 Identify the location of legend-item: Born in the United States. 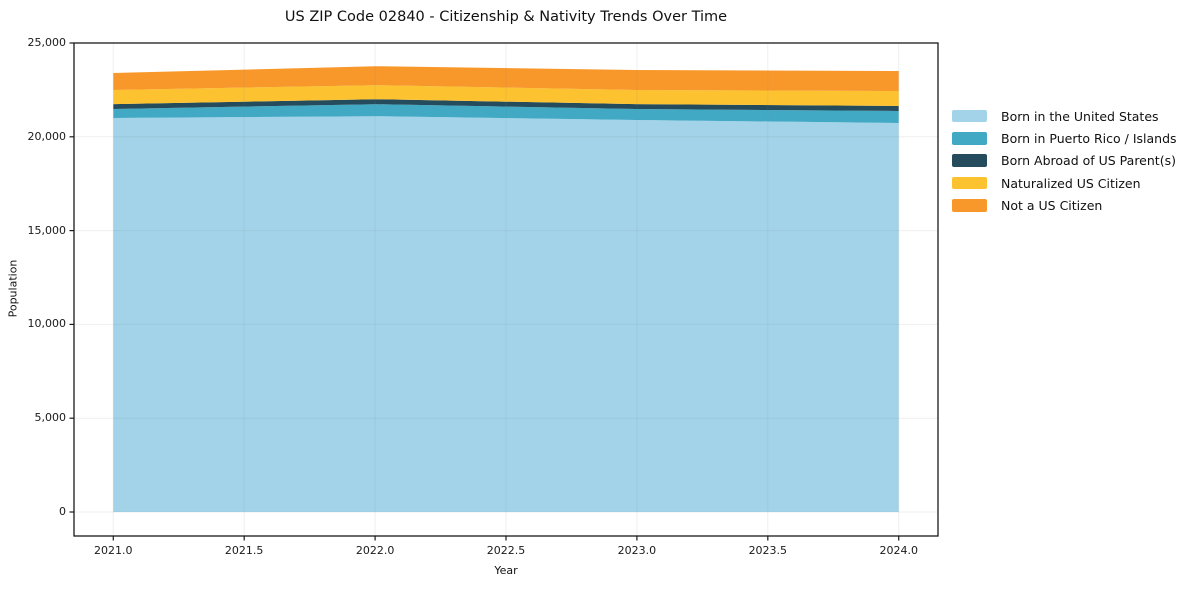
(1064, 116).